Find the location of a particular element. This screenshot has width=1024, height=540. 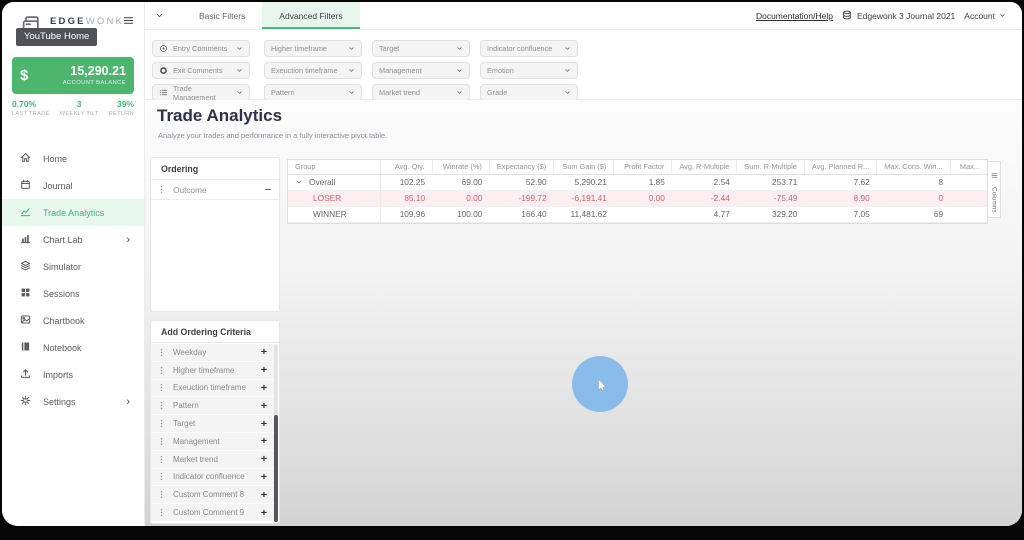

sidebar-item-simulator: Simulator is located at coordinates (73, 266).